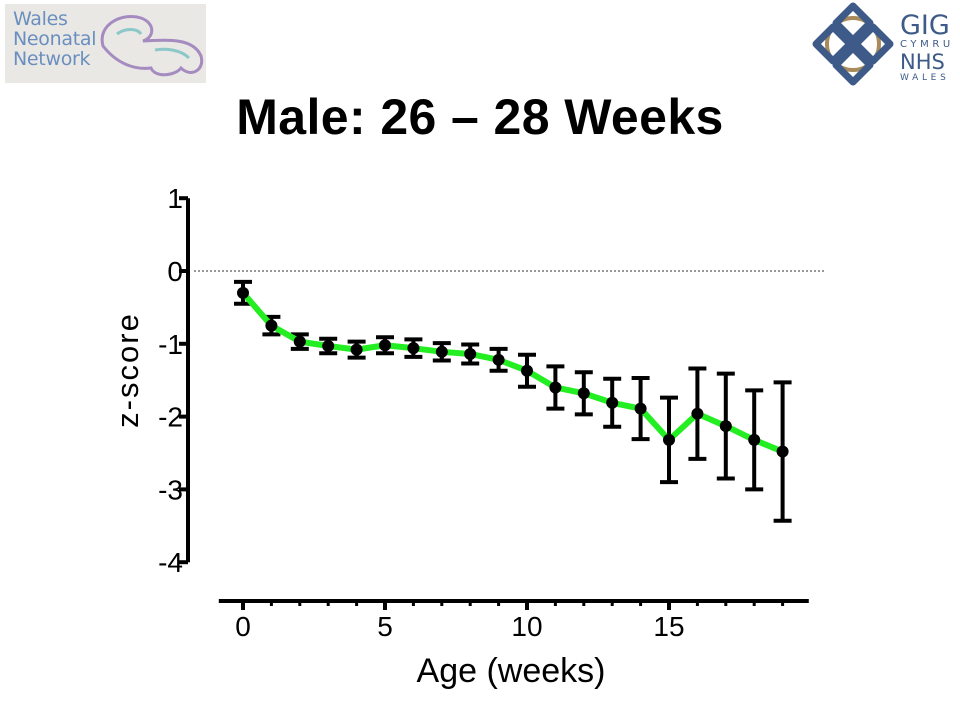 The image size is (960, 720). Describe the element at coordinates (925, 78) in the screenshot. I see `logo-text-wales: WALES` at that location.